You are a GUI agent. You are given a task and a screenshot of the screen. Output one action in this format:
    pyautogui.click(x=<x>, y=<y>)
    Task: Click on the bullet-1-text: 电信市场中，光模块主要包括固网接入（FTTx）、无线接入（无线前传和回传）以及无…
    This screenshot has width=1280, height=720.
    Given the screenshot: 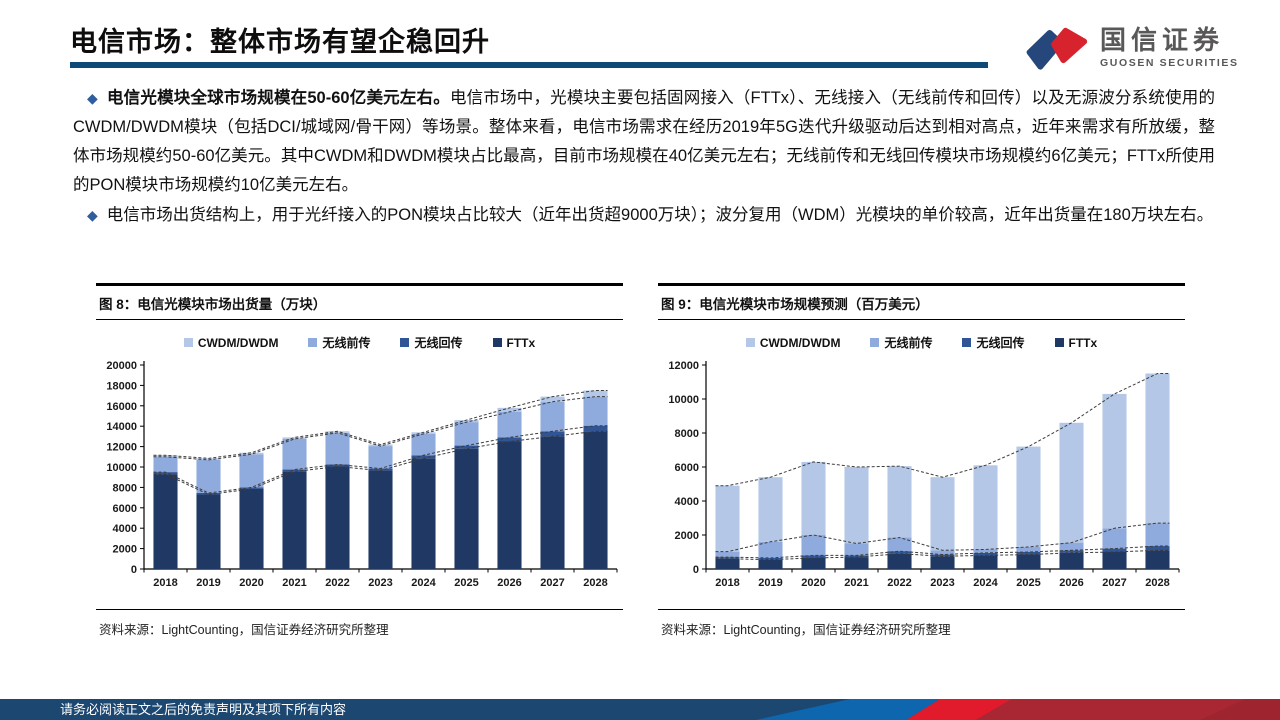 What is the action you would take?
    pyautogui.click(x=644, y=141)
    